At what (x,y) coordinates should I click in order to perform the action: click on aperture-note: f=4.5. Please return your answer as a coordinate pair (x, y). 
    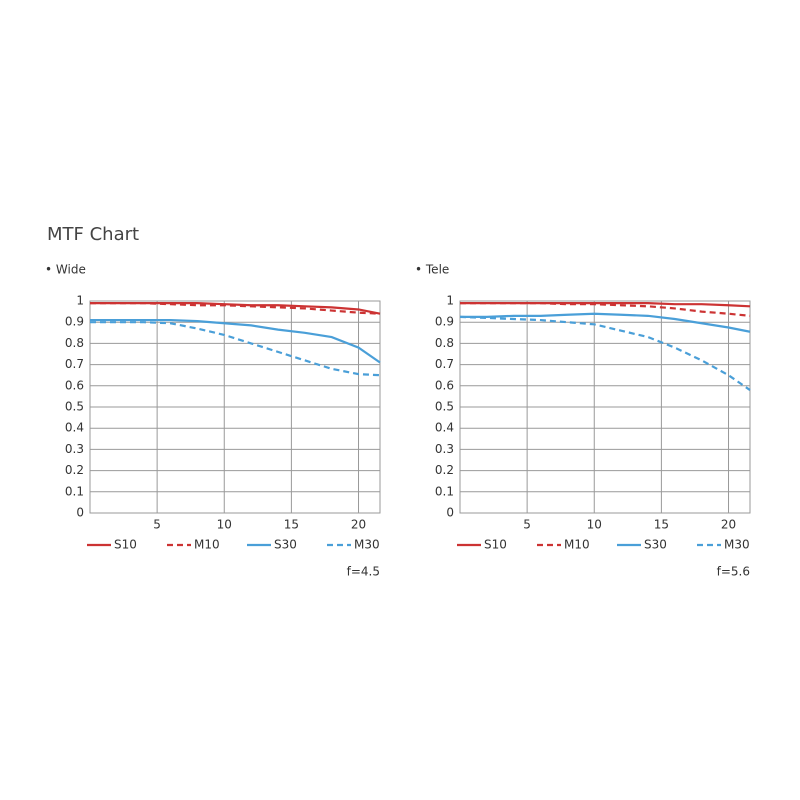
    Looking at the image, I should click on (363, 572).